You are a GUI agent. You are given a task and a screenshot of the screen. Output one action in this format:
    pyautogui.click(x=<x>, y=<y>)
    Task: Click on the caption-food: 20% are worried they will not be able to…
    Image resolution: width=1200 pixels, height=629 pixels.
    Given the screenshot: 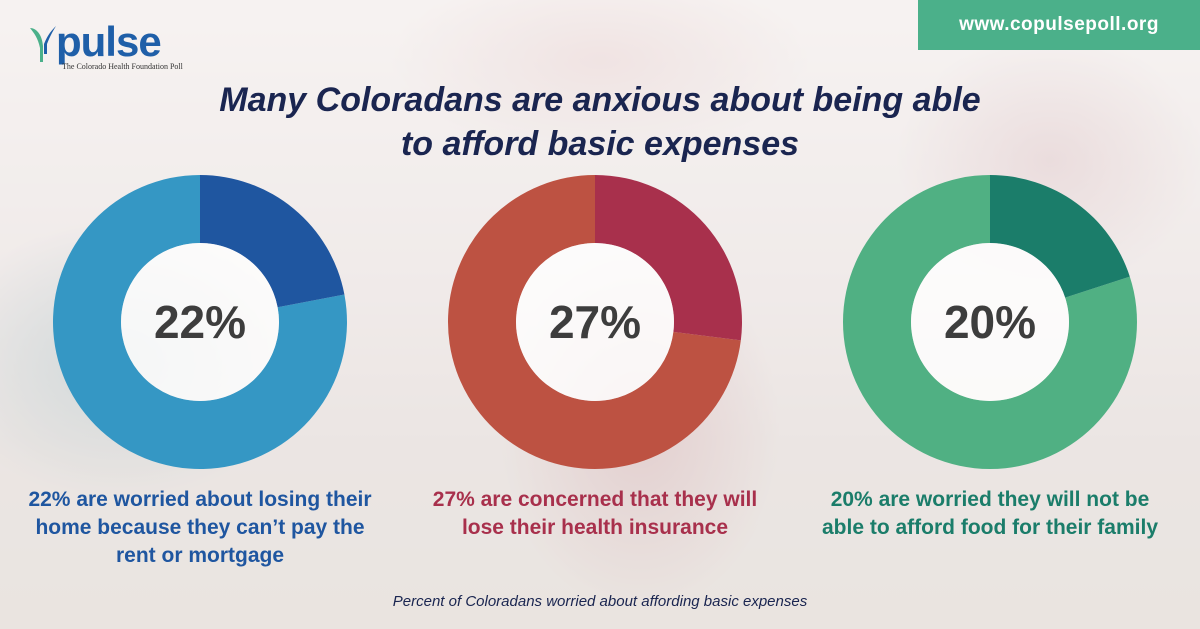 What is the action you would take?
    pyautogui.click(x=989, y=513)
    